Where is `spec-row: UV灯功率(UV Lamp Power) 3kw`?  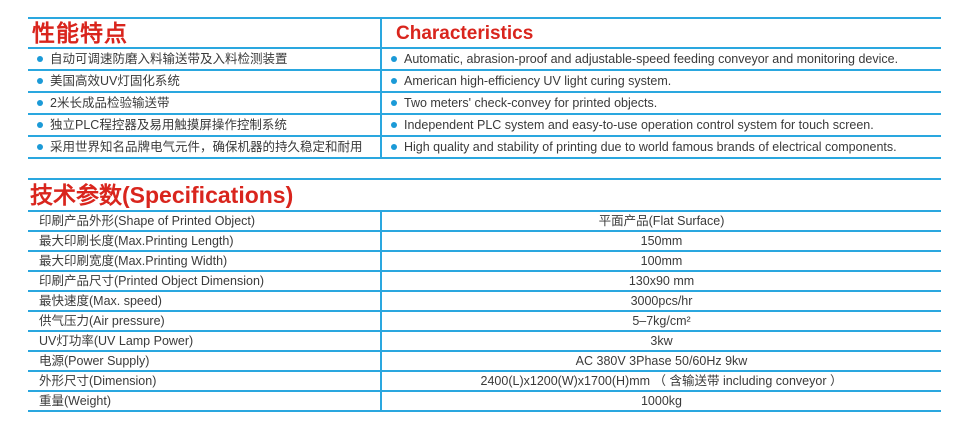 spec-row: UV灯功率(UV Lamp Power) 3kw is located at coordinates (484, 342).